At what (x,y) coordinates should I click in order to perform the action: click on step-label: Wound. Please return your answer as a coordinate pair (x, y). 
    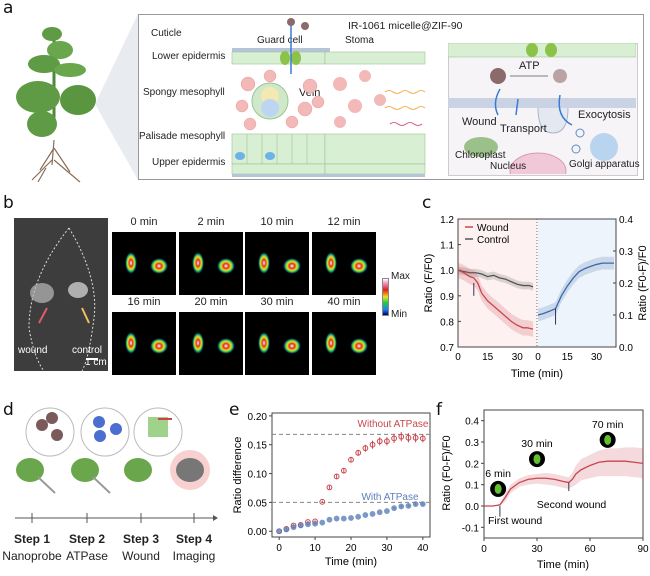
    Looking at the image, I should click on (141, 556).